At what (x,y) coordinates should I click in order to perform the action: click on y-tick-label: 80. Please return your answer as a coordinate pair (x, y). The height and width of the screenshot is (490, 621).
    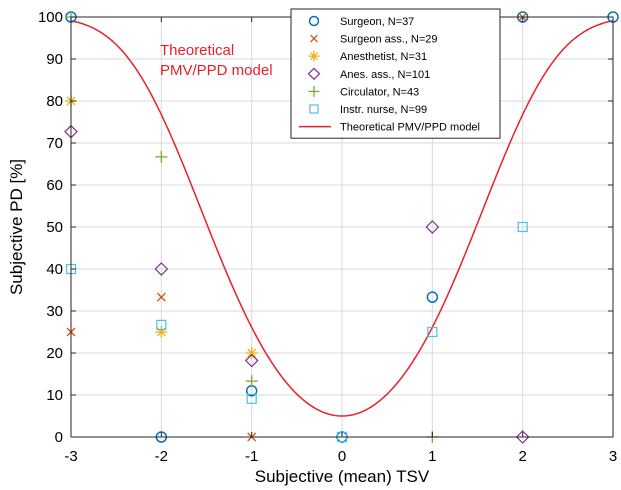
    Looking at the image, I should click on (54, 101).